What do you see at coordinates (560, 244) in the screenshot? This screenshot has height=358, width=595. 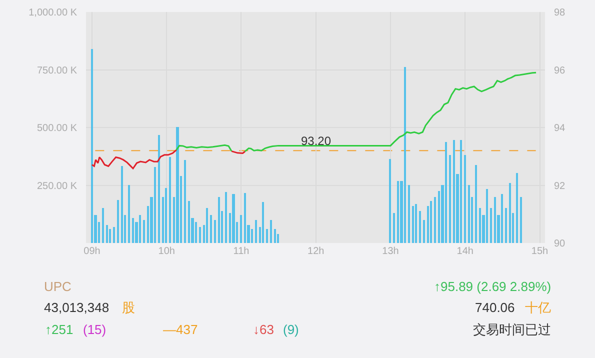 I see `y2-tick-label: 90` at bounding box center [560, 244].